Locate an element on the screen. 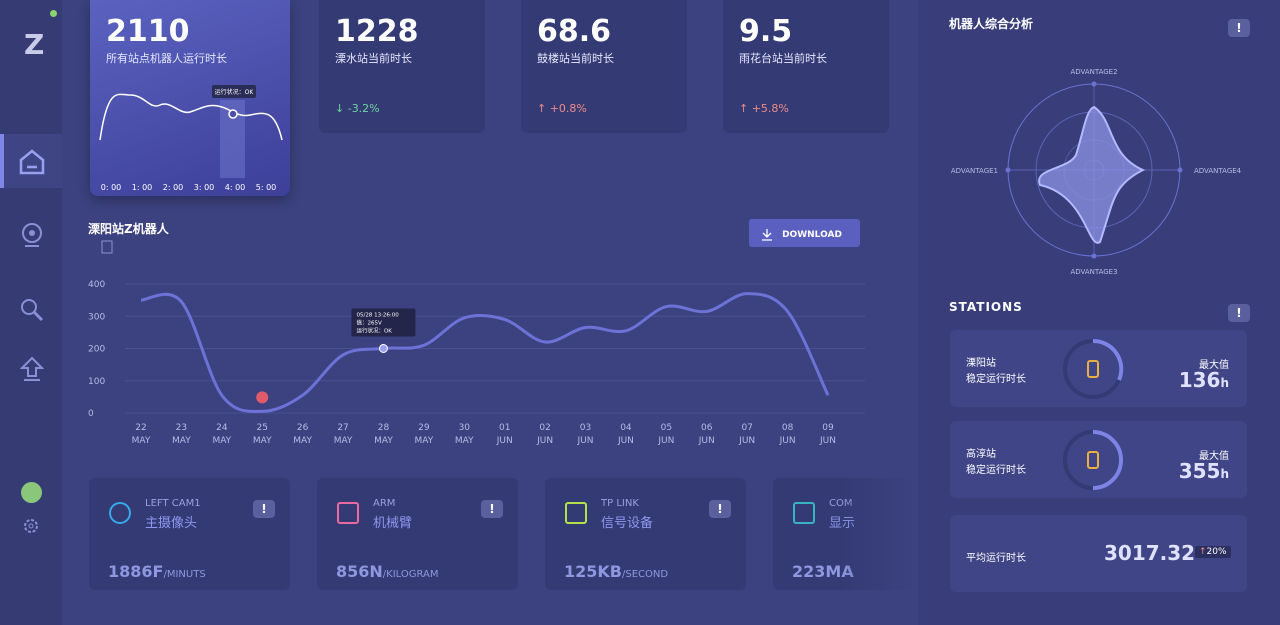  station-reading: 136h is located at coordinates (1204, 380).